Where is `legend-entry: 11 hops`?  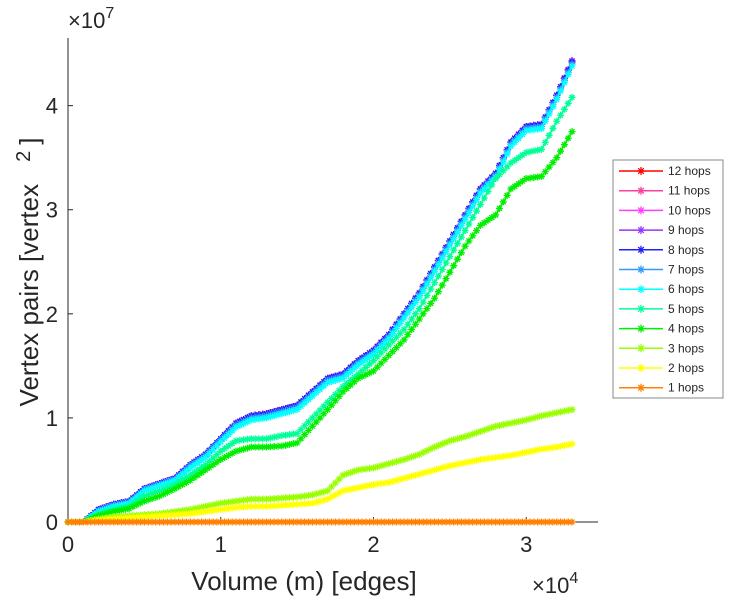 legend-entry: 11 hops is located at coordinates (664, 191).